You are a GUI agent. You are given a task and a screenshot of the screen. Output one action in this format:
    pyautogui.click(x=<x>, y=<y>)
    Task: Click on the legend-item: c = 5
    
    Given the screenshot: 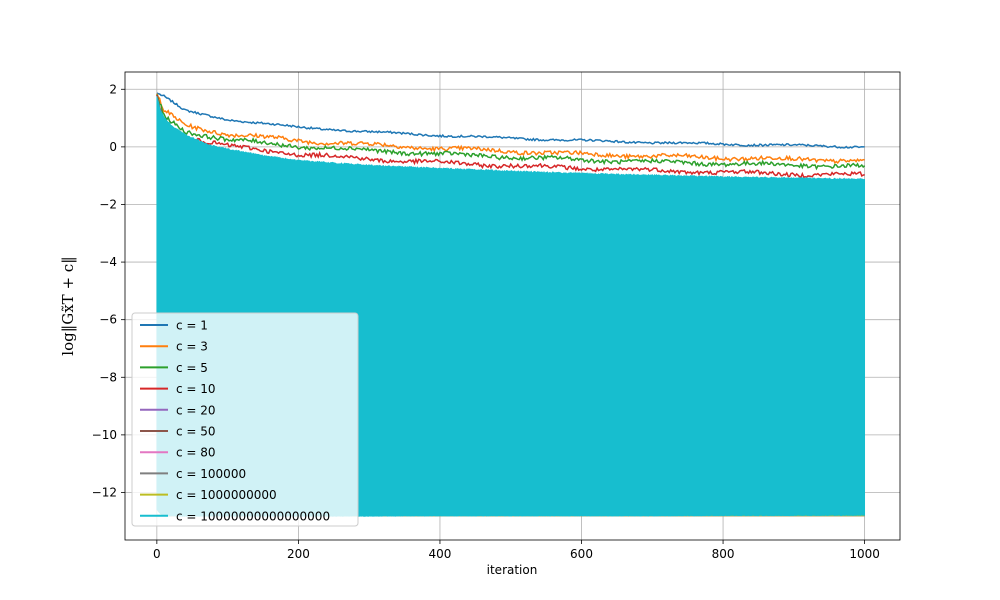 What is the action you would take?
    pyautogui.click(x=174, y=368)
    